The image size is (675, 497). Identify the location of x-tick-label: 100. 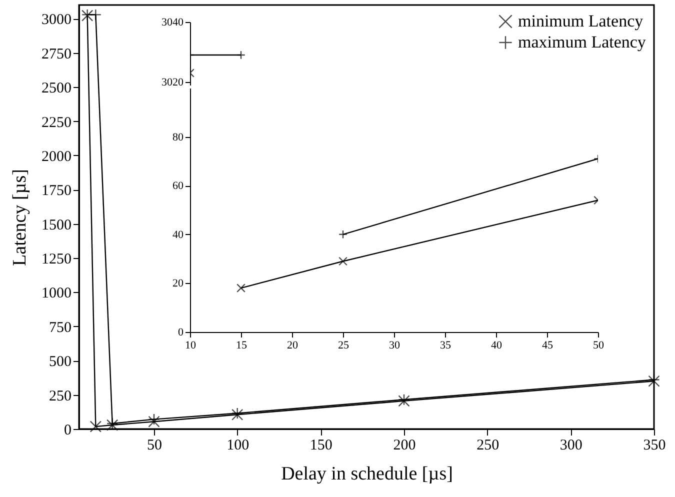
(238, 446).